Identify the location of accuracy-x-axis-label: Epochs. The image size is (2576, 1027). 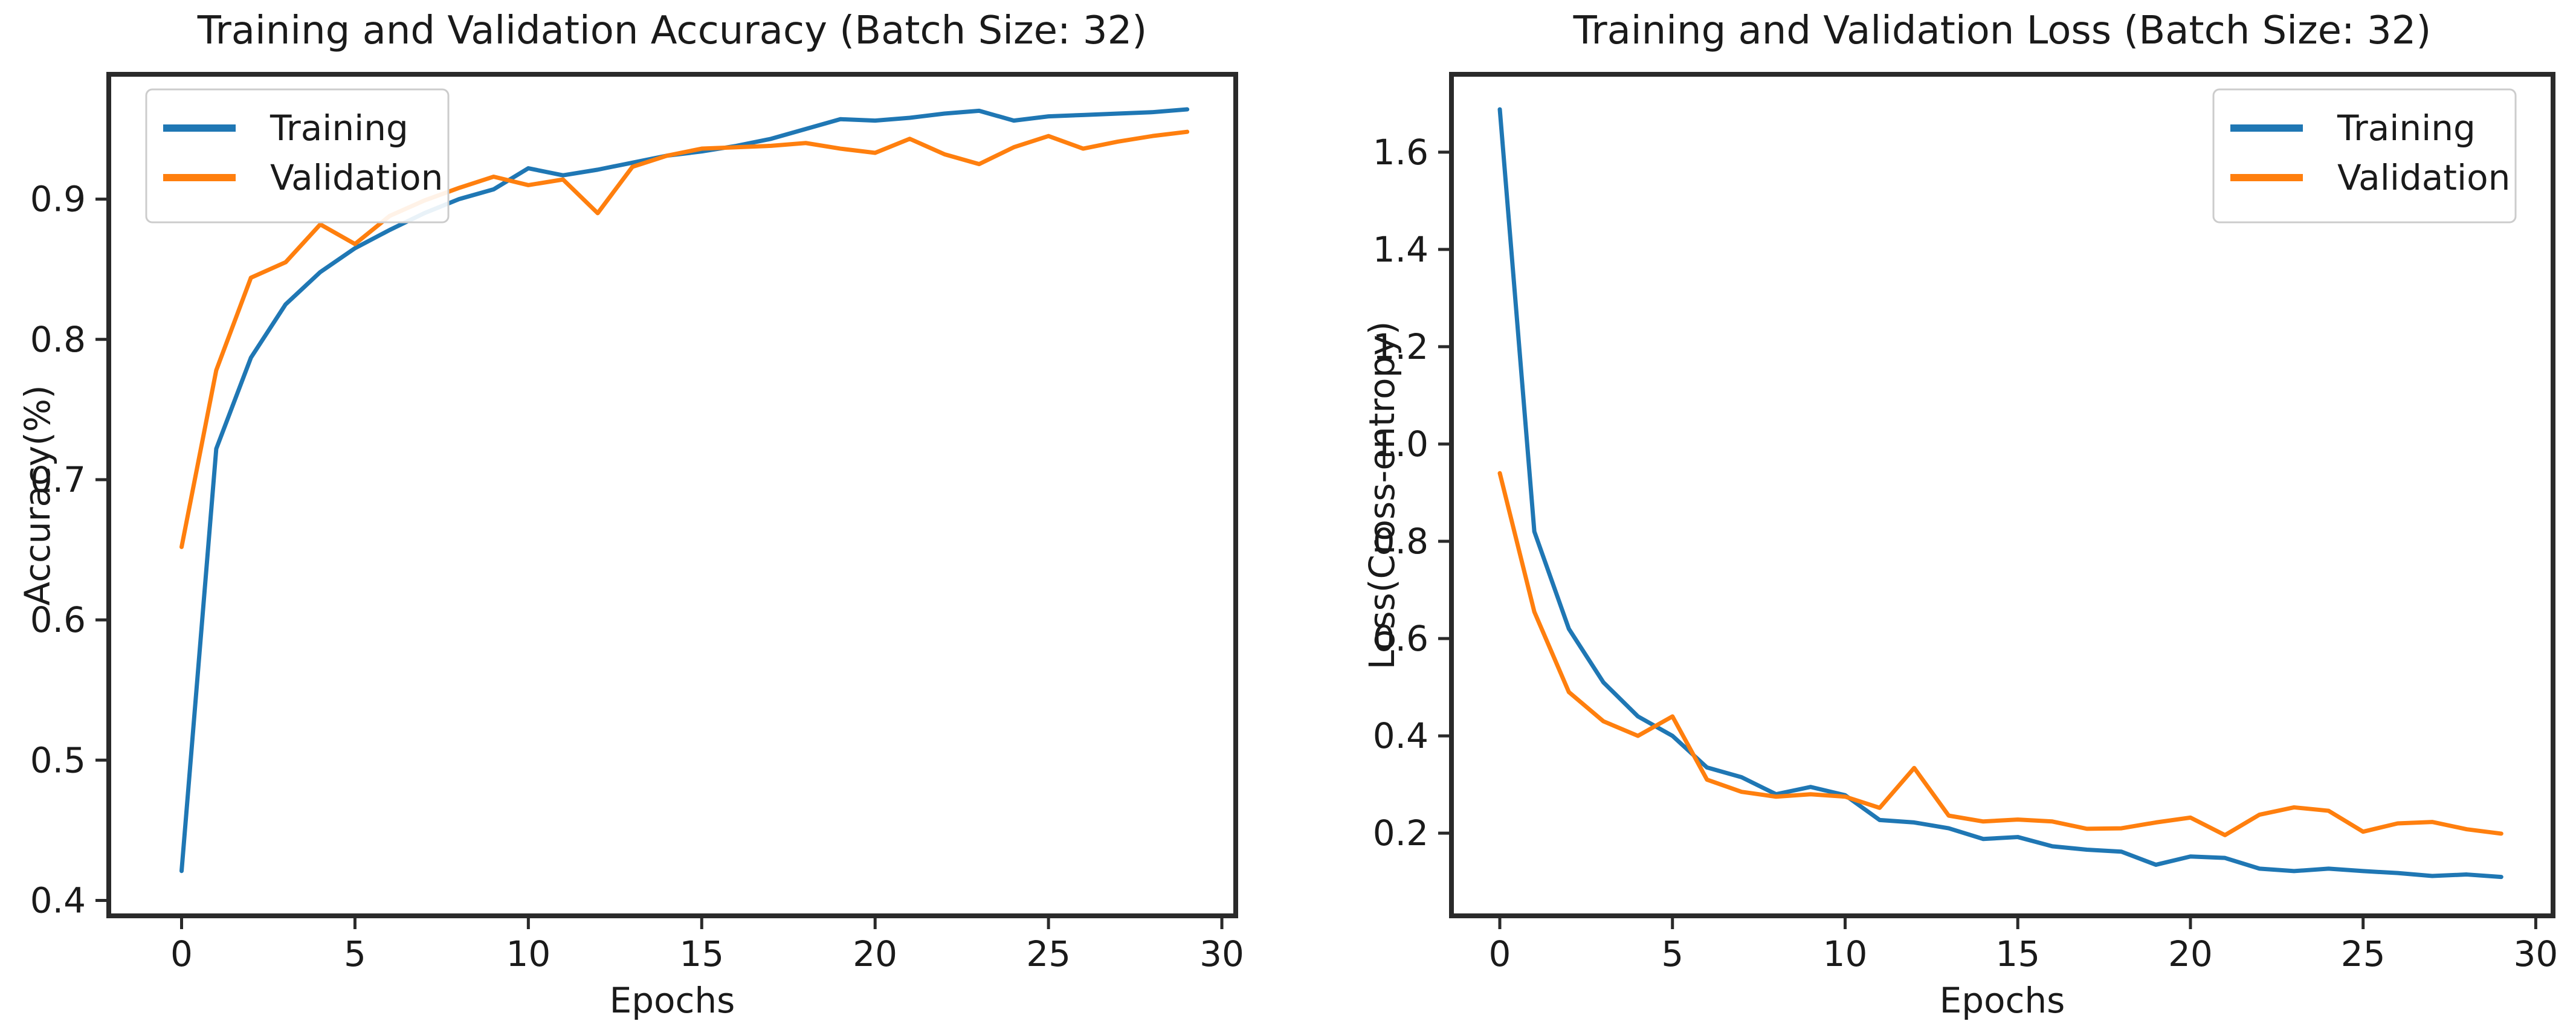
(672, 1000).